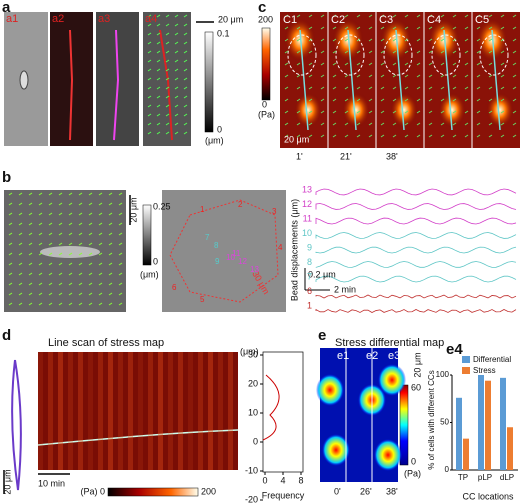 This screenshot has height=504, width=520. I want to click on trace-label: 9, so click(309, 247).